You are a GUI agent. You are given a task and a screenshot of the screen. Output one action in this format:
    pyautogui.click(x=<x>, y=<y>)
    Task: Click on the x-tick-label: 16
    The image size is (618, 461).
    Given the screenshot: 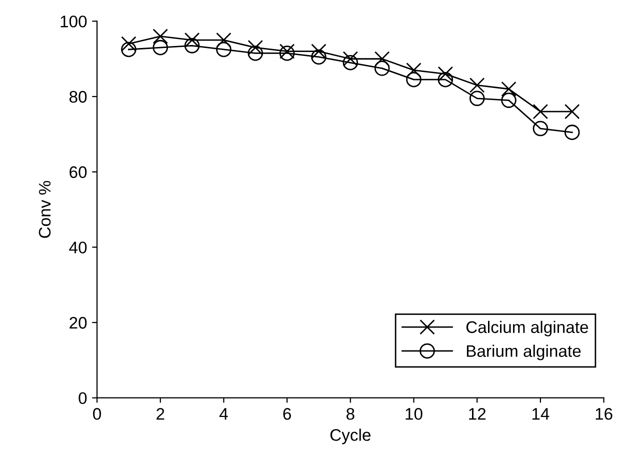 What is the action you would take?
    pyautogui.click(x=604, y=414)
    